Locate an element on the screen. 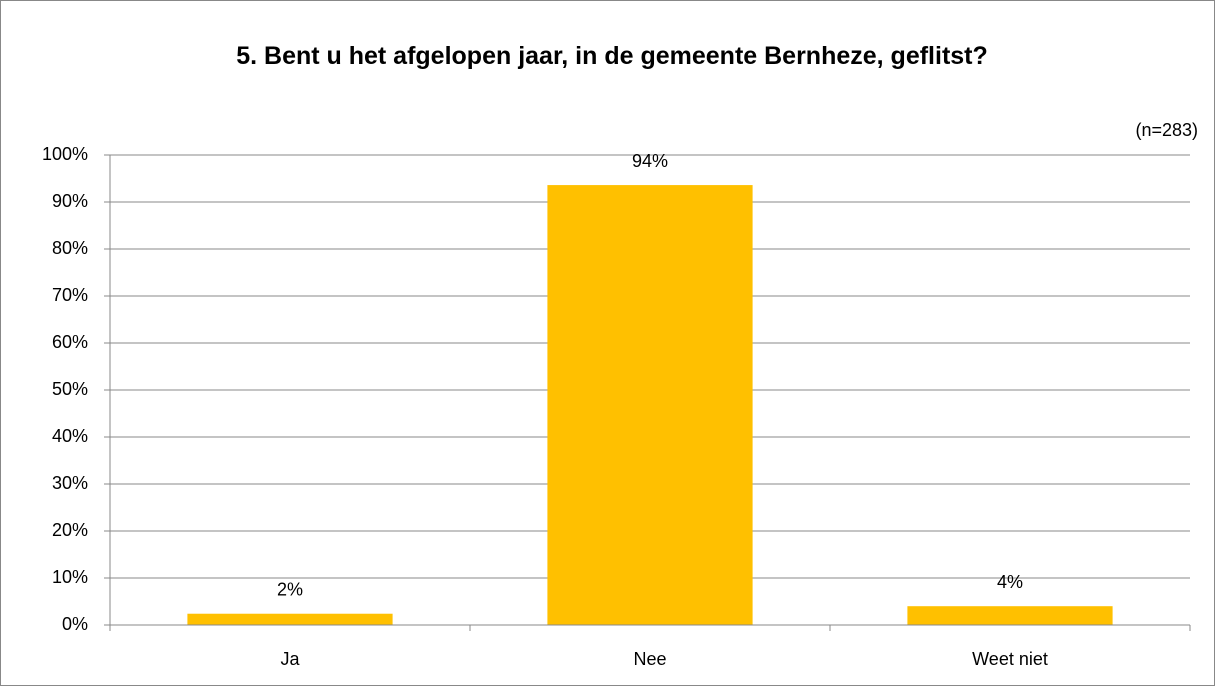 This screenshot has height=686, width=1215. y-tick-label: 50% is located at coordinates (70, 389).